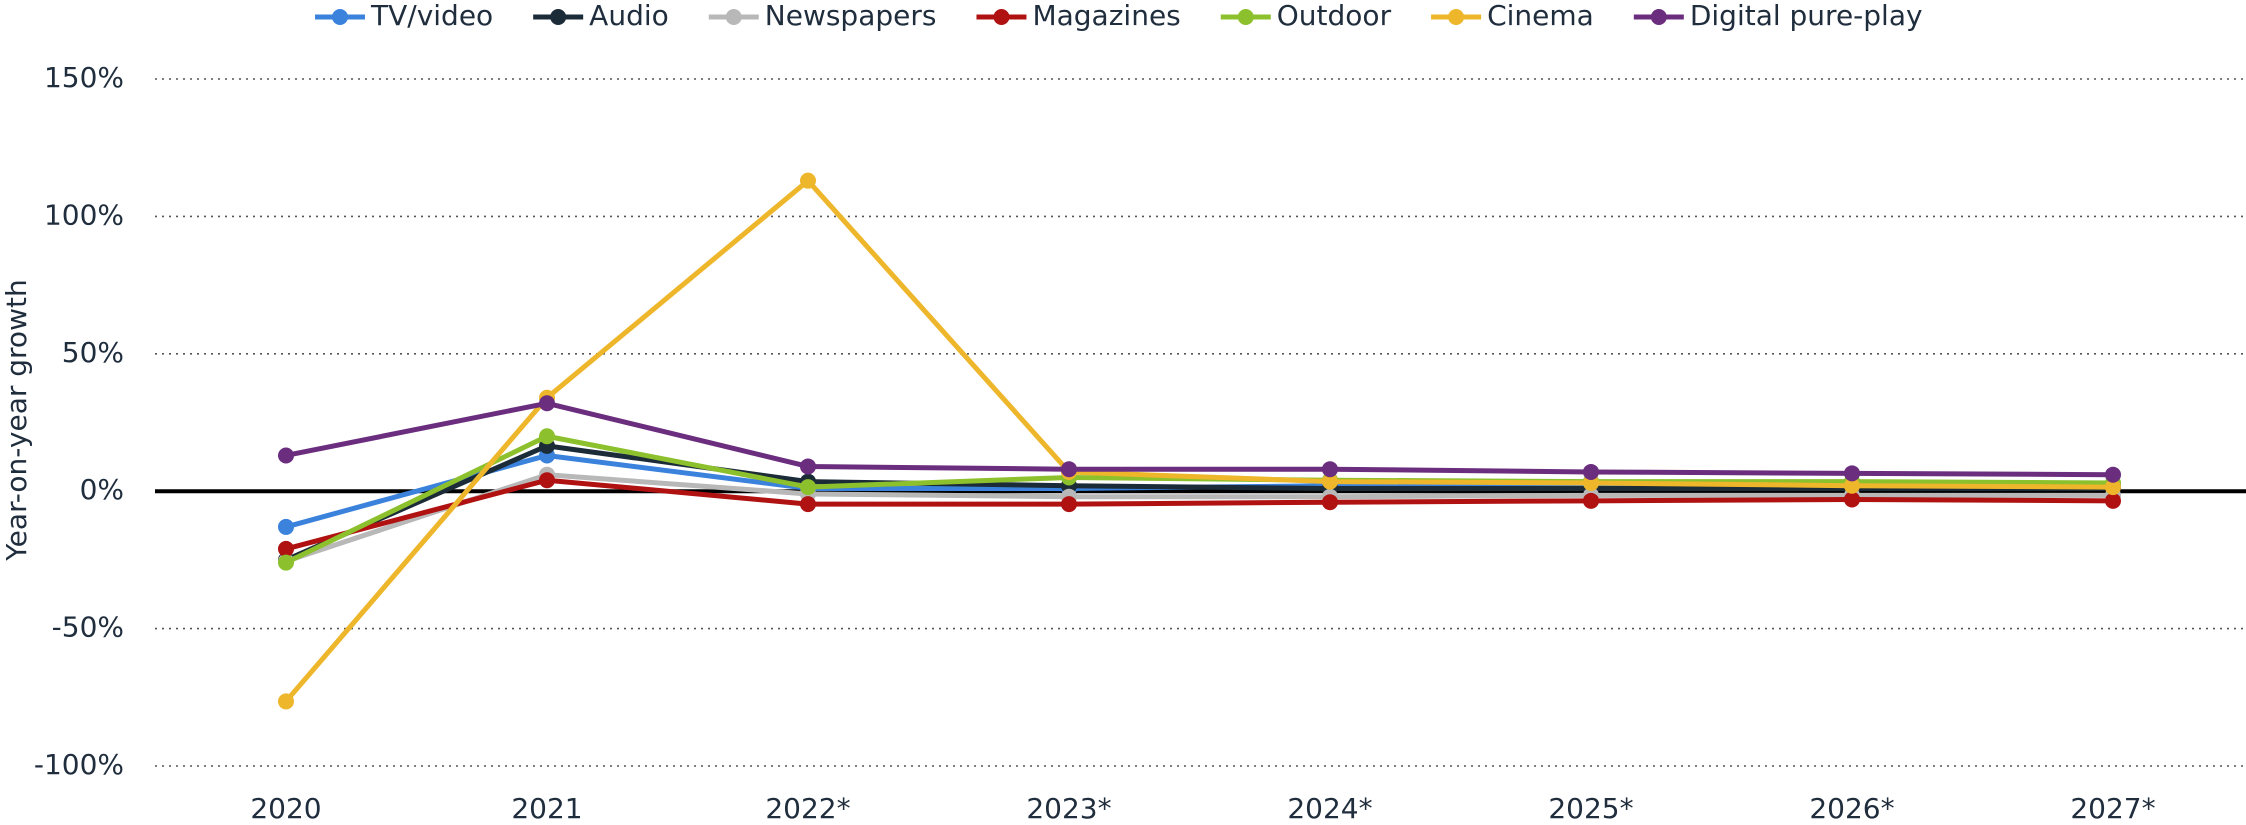 This screenshot has width=2246, height=825. What do you see at coordinates (1068, 808) in the screenshot?
I see `x-tick-label: 2023*` at bounding box center [1068, 808].